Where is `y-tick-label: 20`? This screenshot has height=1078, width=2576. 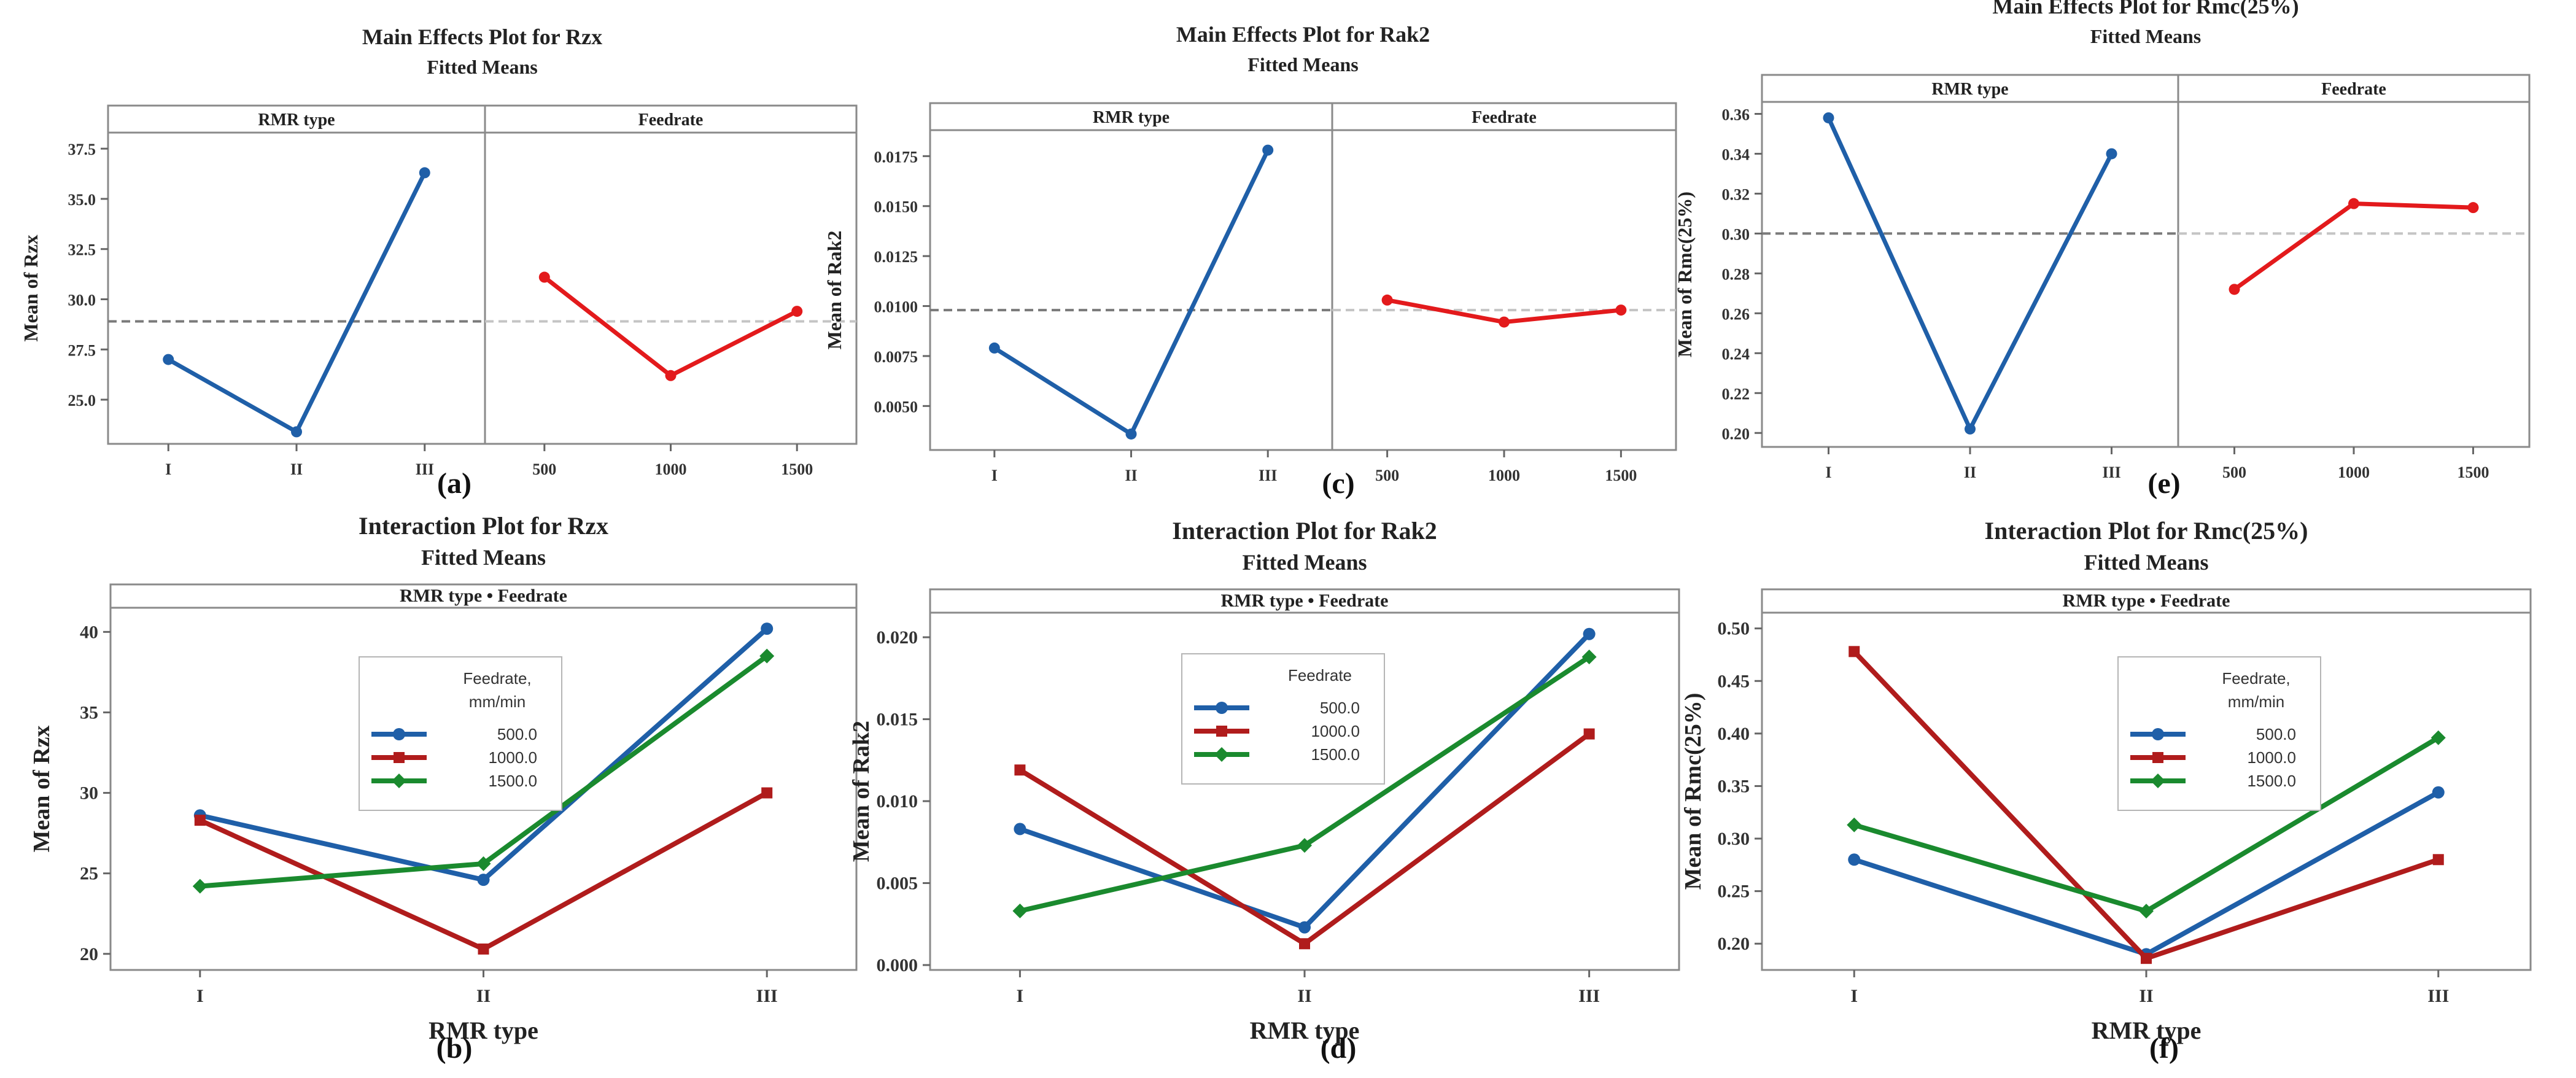
y-tick-label: 20 is located at coordinates (89, 954).